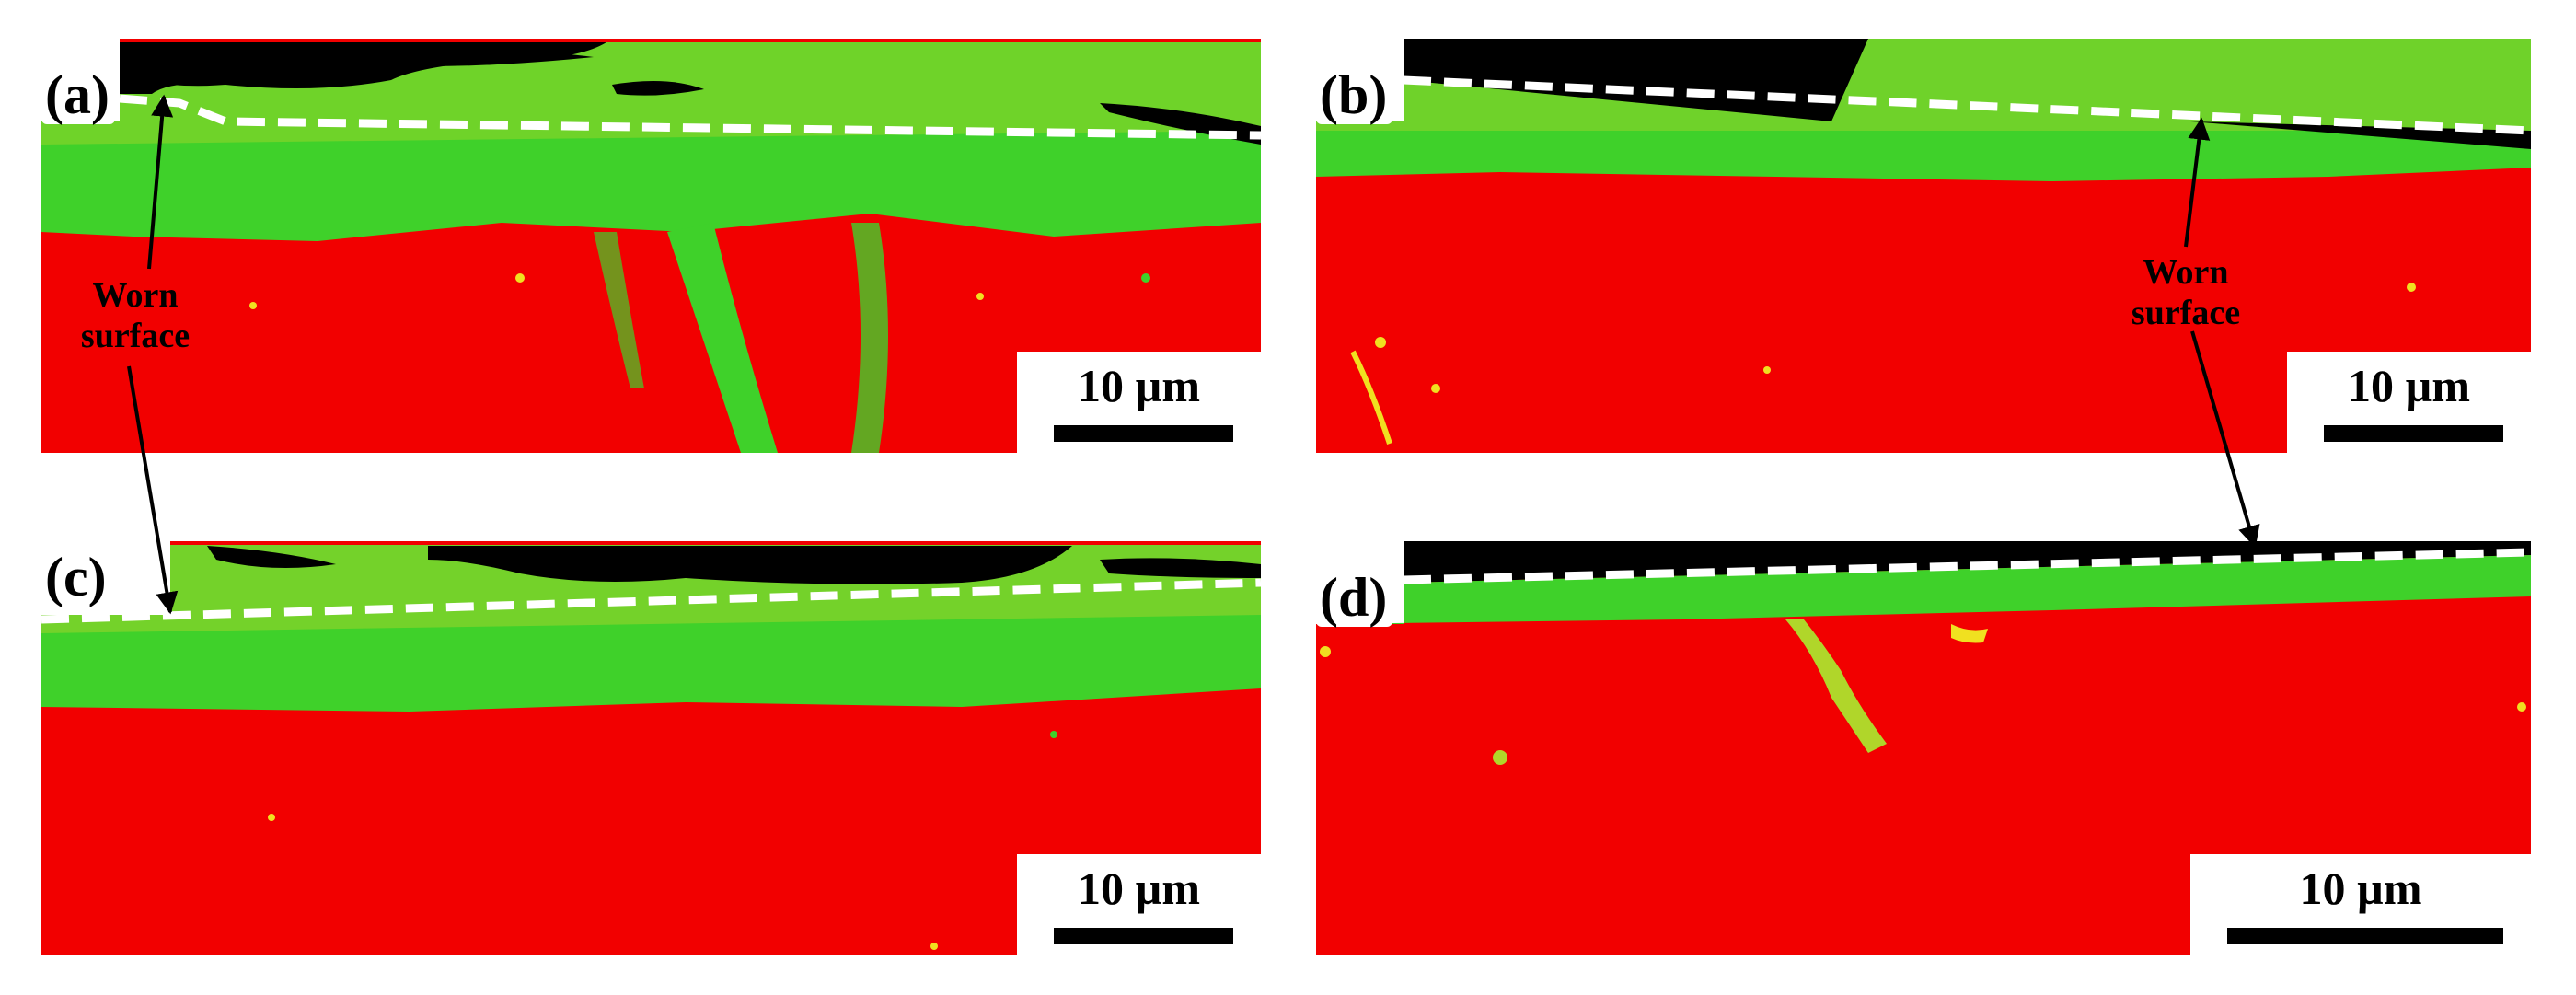 The height and width of the screenshot is (995, 2576). What do you see at coordinates (135, 336) in the screenshot?
I see `worn-surface-left-line2: surface` at bounding box center [135, 336].